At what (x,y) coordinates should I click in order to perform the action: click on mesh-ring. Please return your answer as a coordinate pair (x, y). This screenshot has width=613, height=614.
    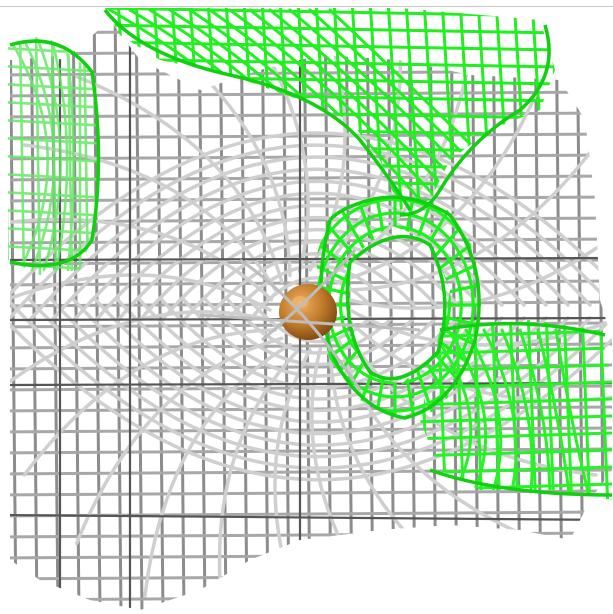
    Looking at the image, I should click on (397, 305).